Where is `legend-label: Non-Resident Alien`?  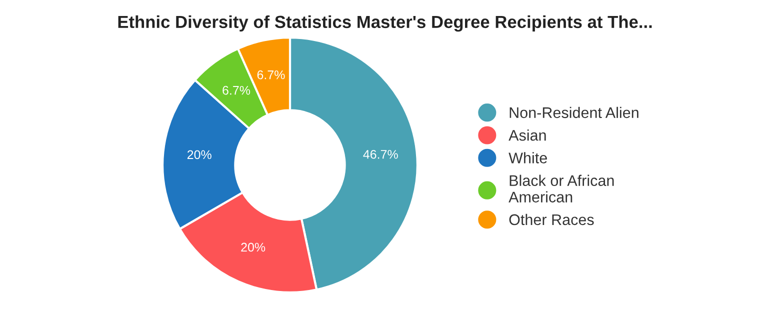 legend-label: Non-Resident Alien is located at coordinates (574, 112).